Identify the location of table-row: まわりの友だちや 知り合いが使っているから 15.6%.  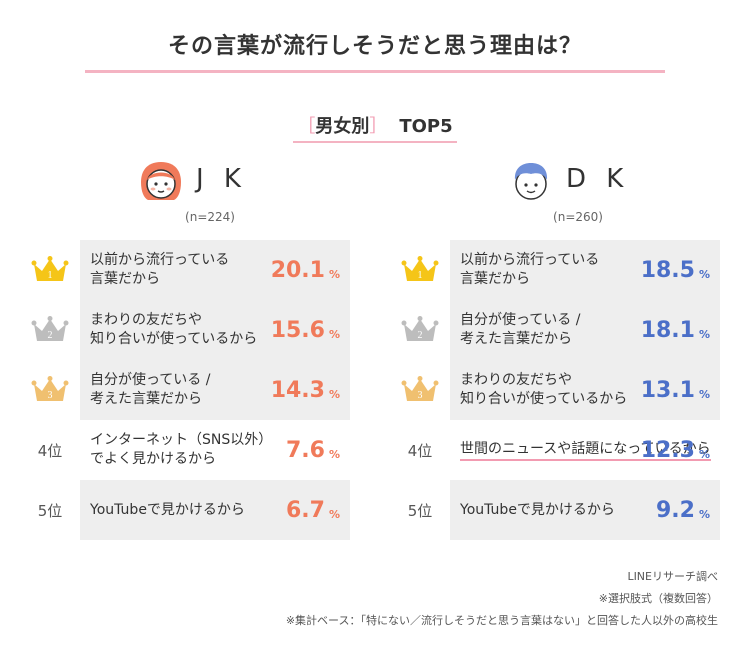
(215, 330).